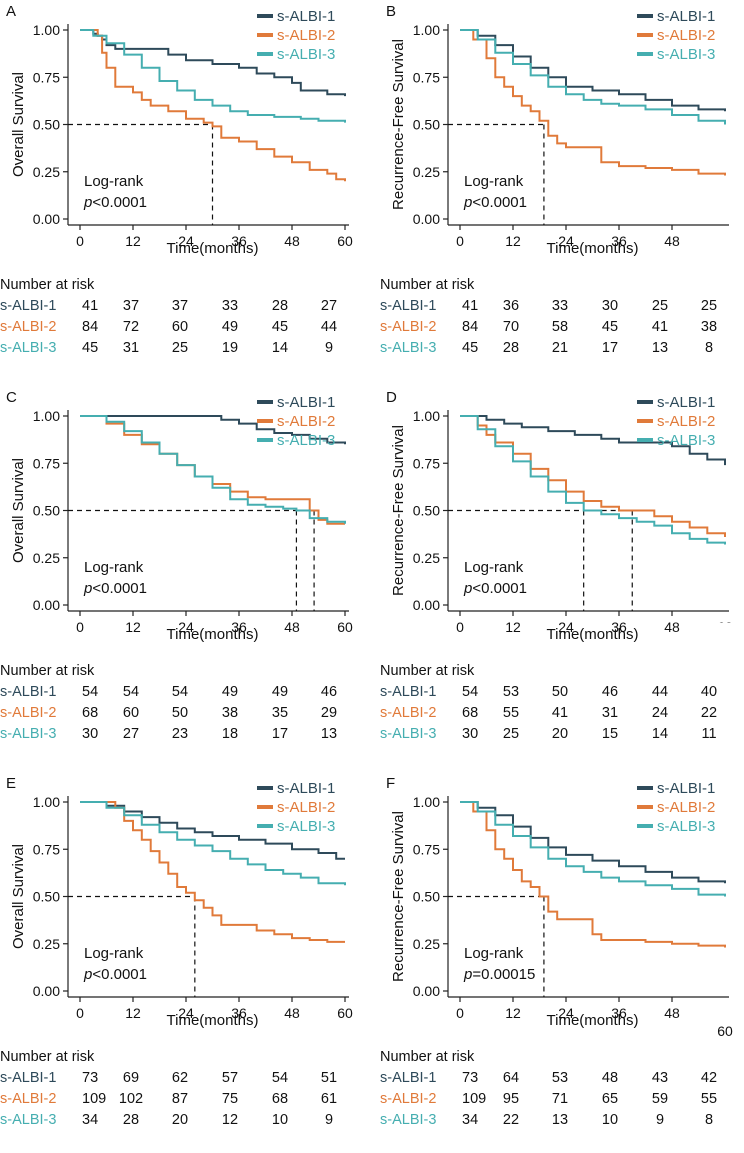  I want to click on risk-count: 64, so click(511, 1078).